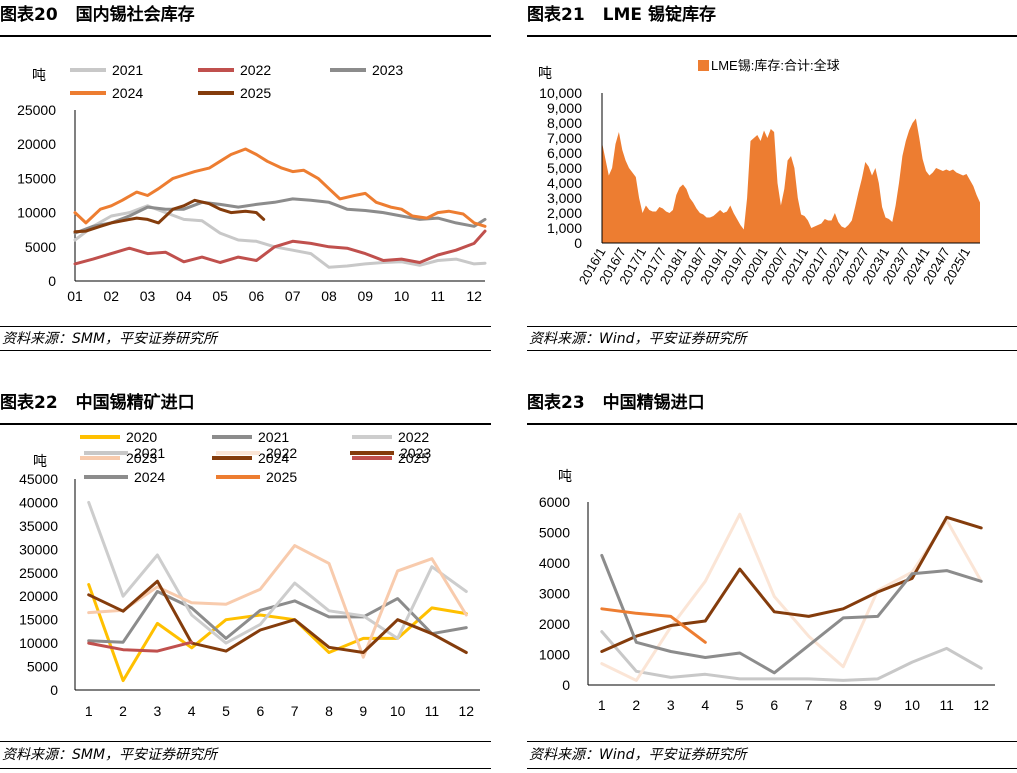 Image resolution: width=1017 pixels, height=773 pixels. Describe the element at coordinates (554, 594) in the screenshot. I see `y-tick-label: 3000` at that location.